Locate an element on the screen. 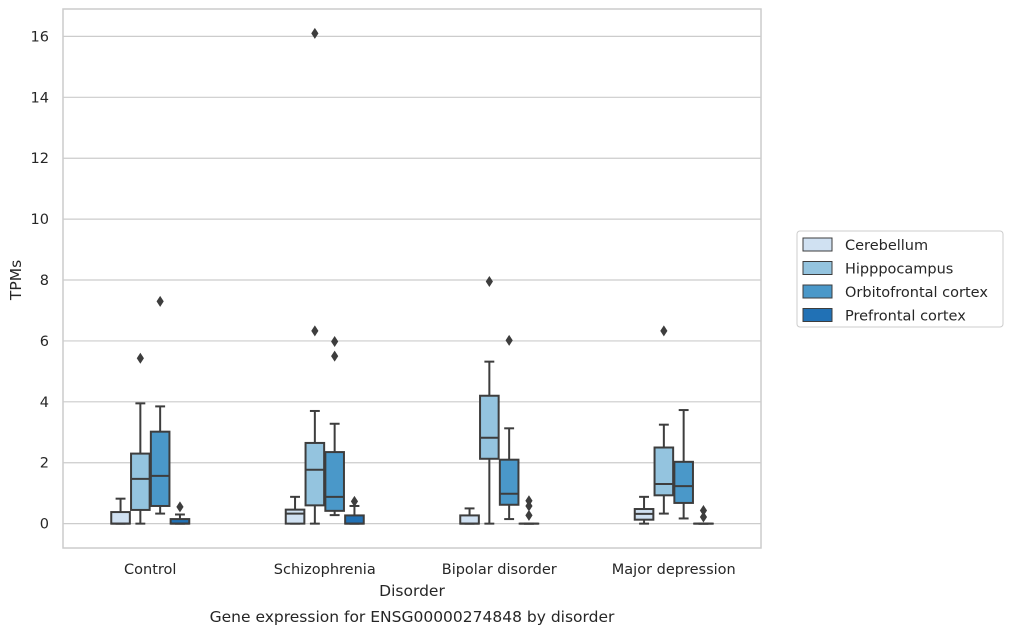 The width and height of the screenshot is (1013, 634). x-axis-label: Disorder is located at coordinates (412, 591).